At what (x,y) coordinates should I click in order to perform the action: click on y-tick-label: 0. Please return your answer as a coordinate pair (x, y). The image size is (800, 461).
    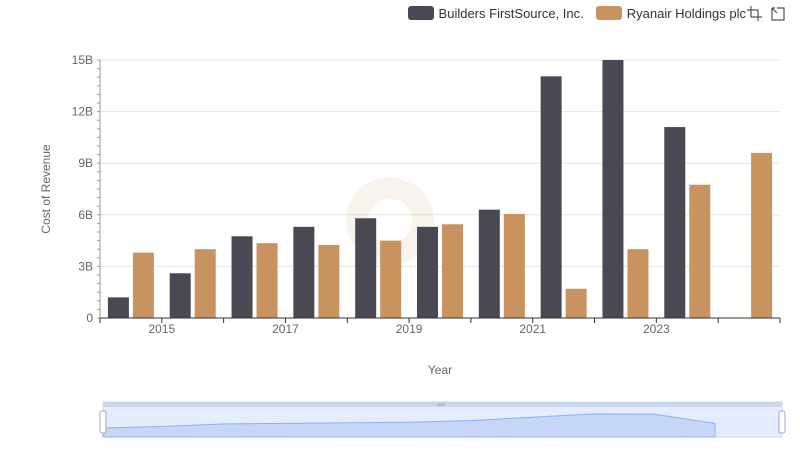
    Looking at the image, I should click on (89, 318).